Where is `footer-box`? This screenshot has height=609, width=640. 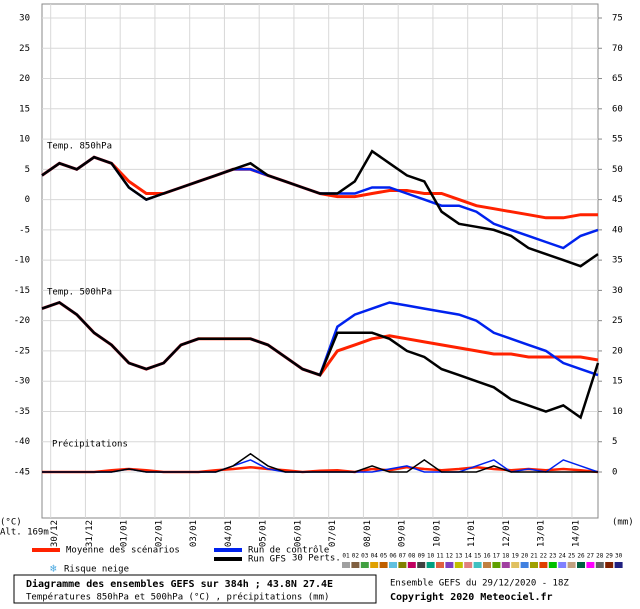 footer-box is located at coordinates (195, 589).